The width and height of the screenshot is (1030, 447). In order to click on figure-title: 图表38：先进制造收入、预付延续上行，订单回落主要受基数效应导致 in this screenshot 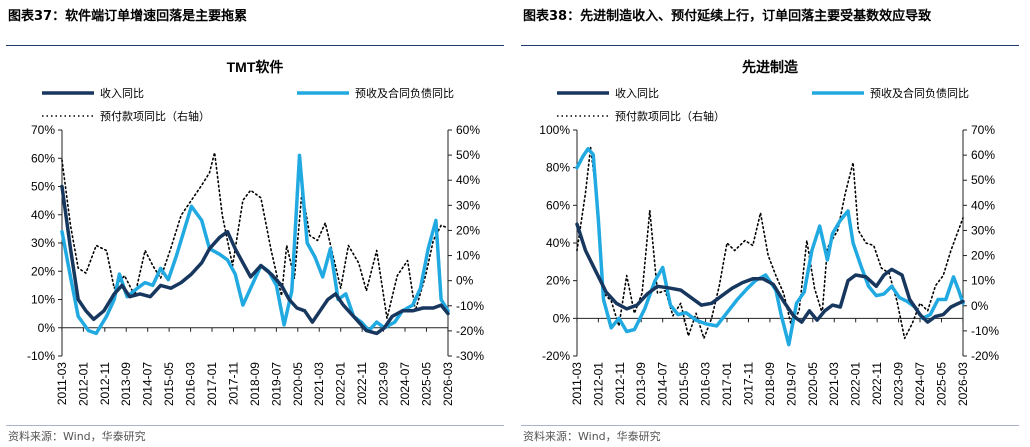, I will do `click(770, 17)`.